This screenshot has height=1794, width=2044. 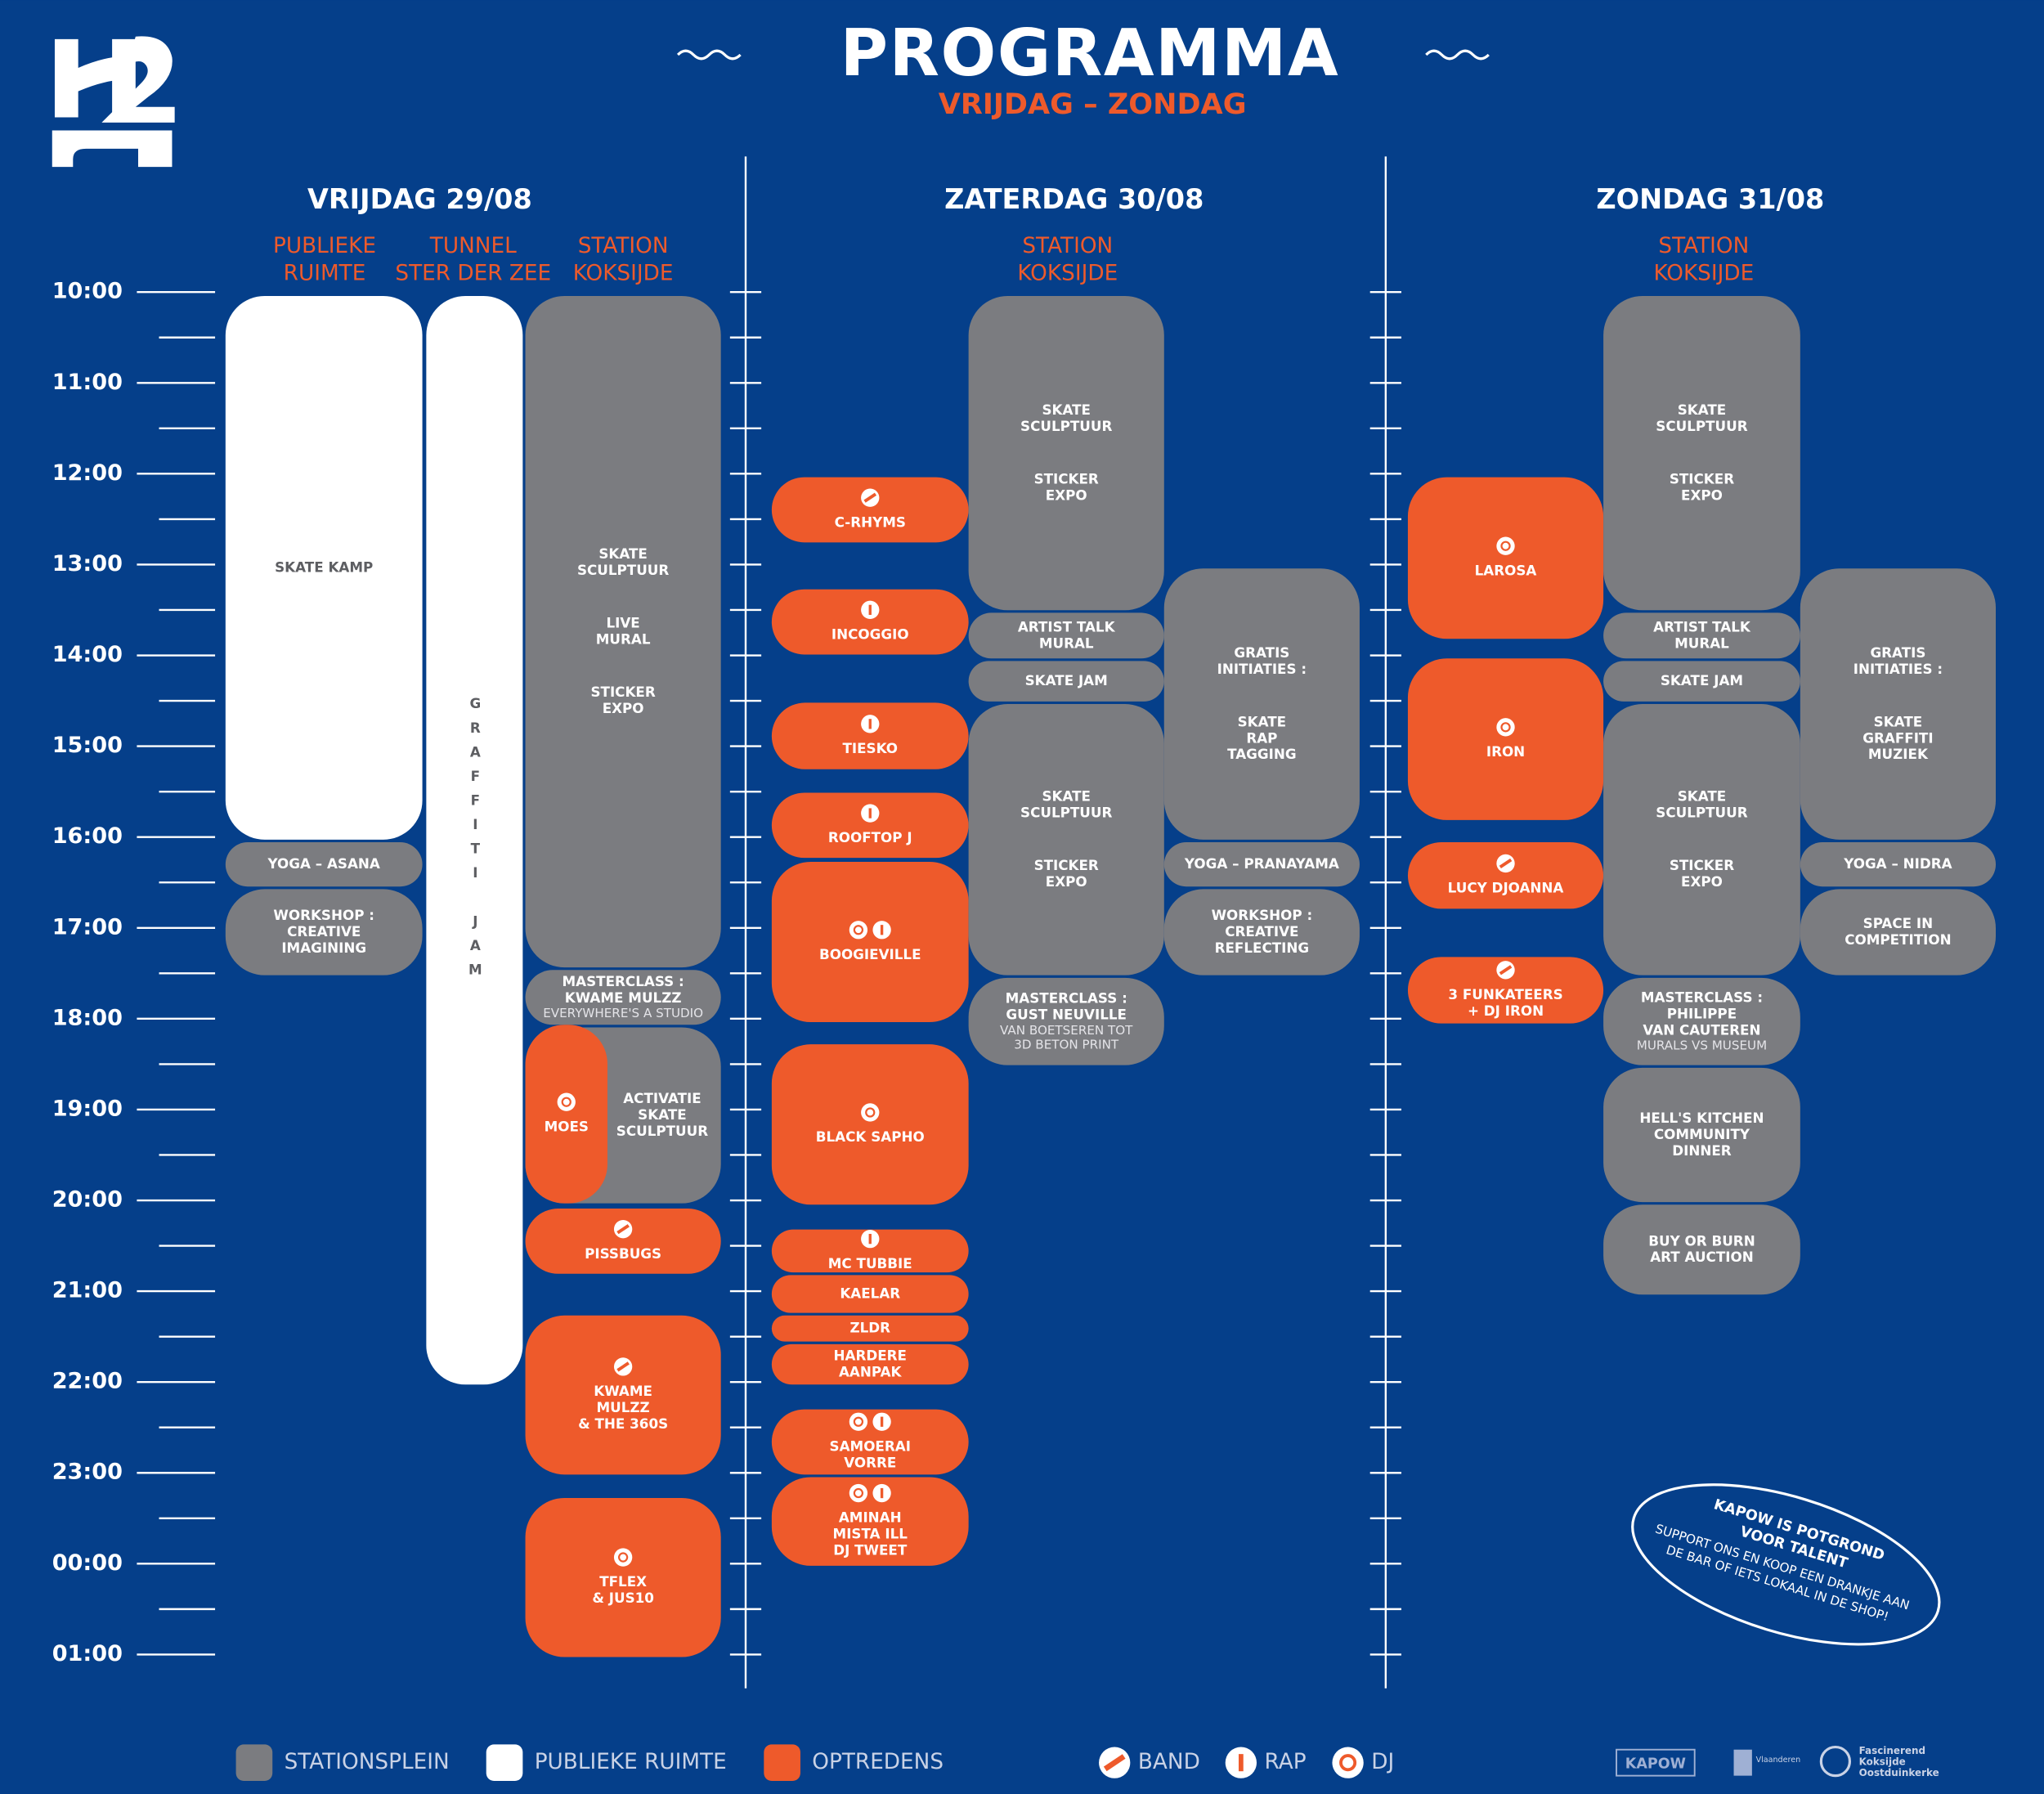 I want to click on event: YOGA – NIDRA, so click(x=1899, y=864).